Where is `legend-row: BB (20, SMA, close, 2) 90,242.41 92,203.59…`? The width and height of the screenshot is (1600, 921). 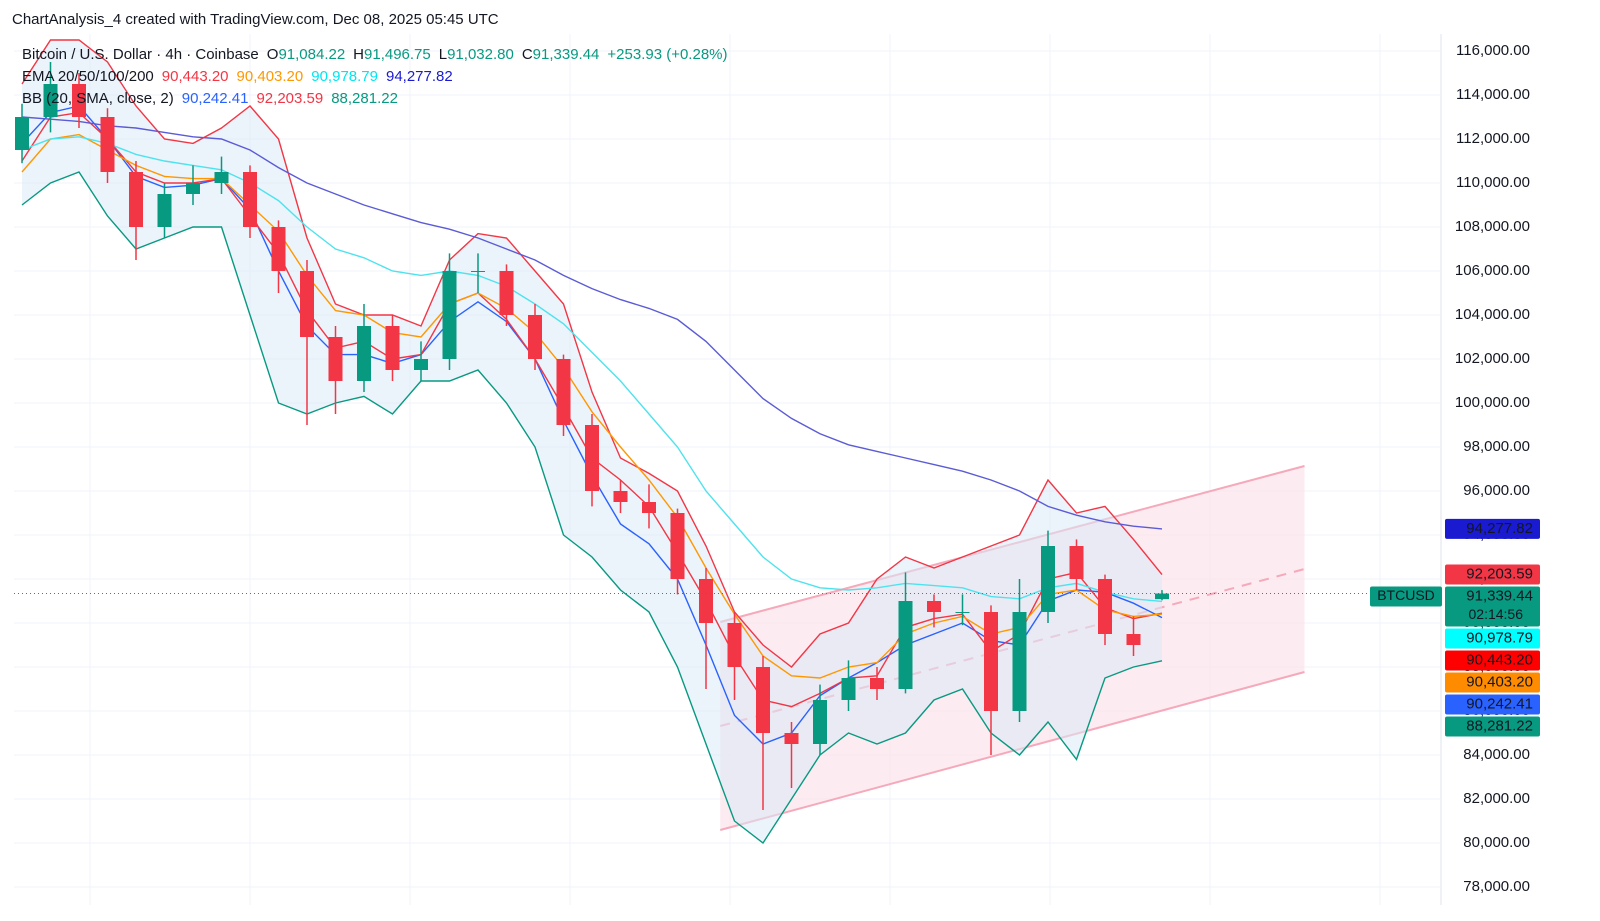 legend-row: BB (20, SMA, close, 2) 90,242.41 92,203.59… is located at coordinates (210, 98).